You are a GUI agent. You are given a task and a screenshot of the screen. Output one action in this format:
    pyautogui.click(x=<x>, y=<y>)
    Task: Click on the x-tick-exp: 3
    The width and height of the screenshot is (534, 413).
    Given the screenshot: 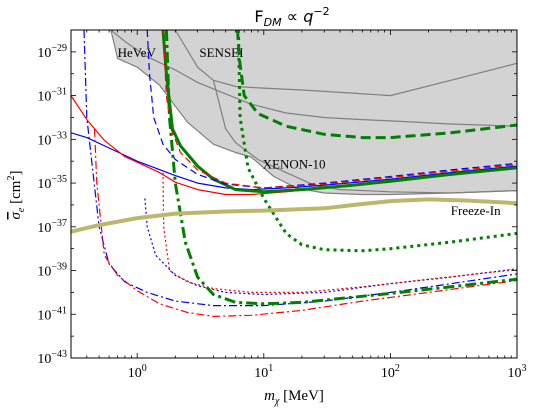 What is the action you would take?
    pyautogui.click(x=524, y=368)
    